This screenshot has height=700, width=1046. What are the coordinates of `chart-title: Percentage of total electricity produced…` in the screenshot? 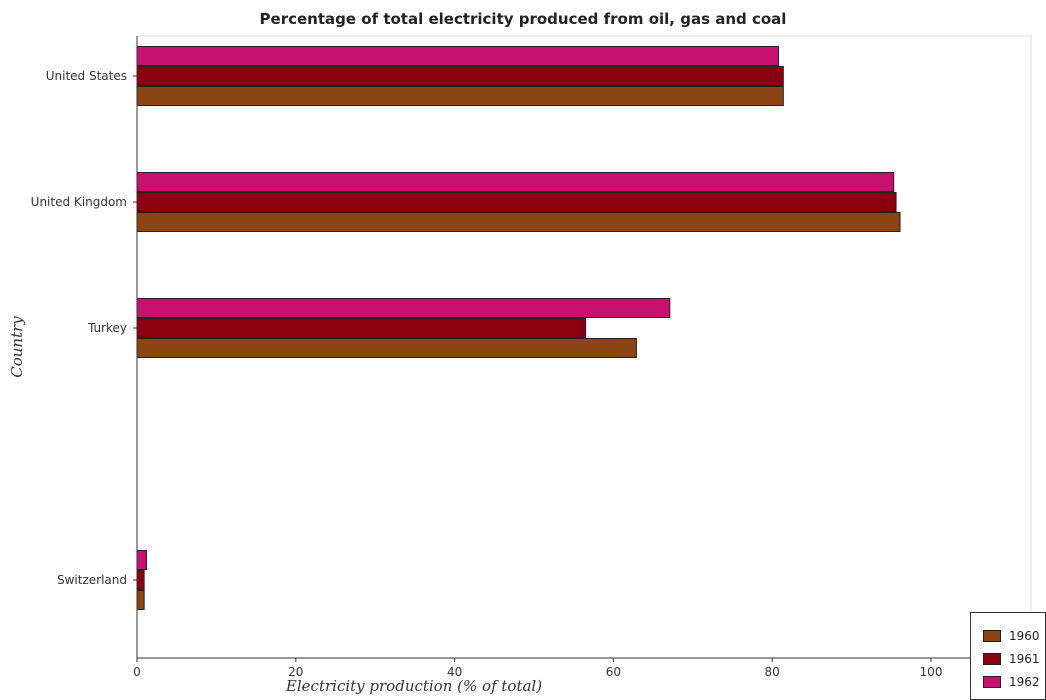 It's located at (523, 19).